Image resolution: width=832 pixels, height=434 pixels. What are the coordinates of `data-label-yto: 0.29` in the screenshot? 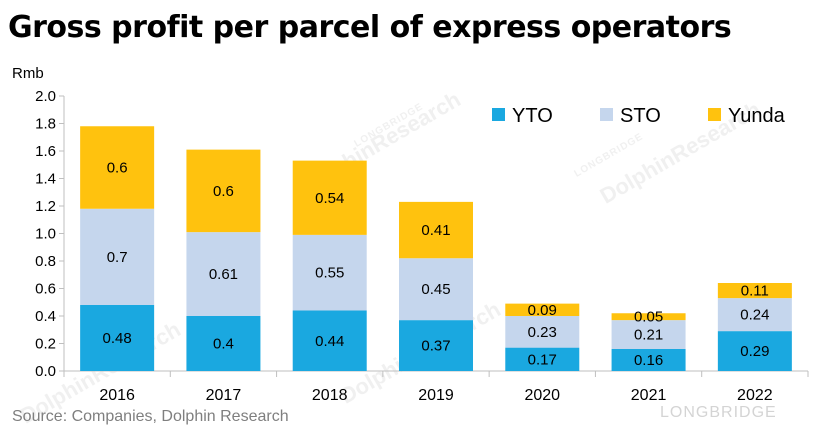 It's located at (754, 351).